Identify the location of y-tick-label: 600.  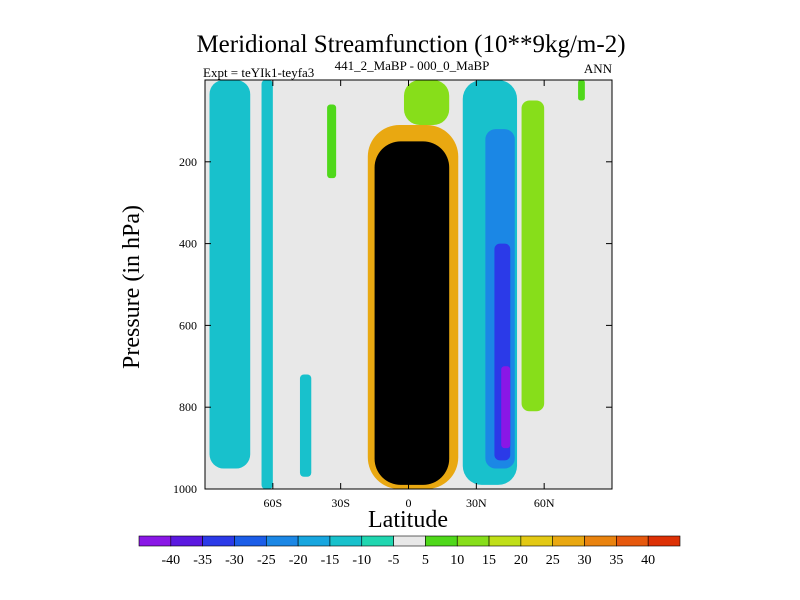
(188, 325).